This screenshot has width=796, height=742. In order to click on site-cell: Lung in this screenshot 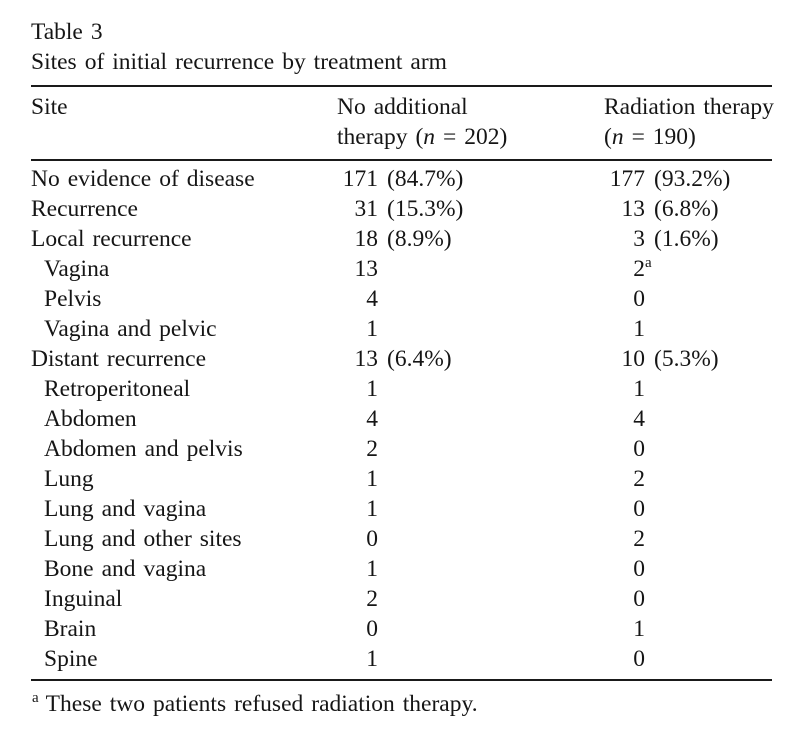, I will do `click(69, 479)`.